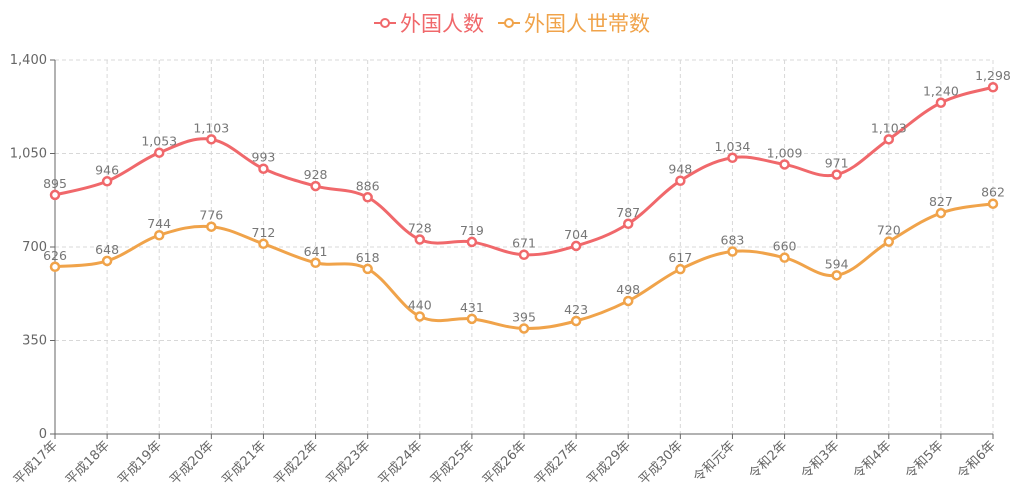  Describe the element at coordinates (192, 463) in the screenshot. I see `x-tick-label: 平成20年` at that location.